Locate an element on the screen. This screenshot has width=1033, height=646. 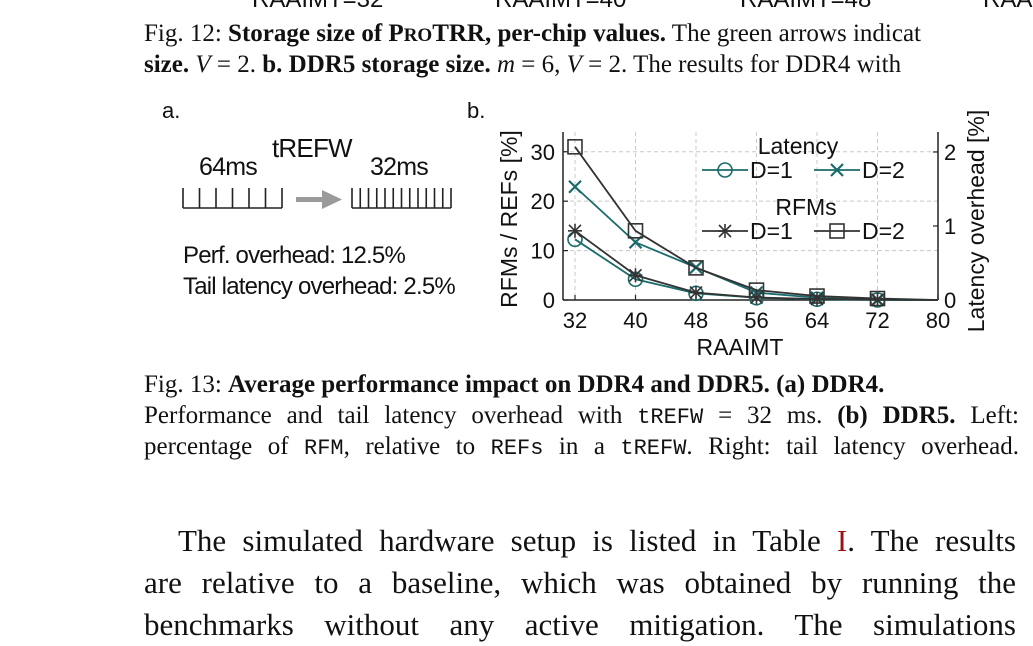
caption-text: = 2. The results for DDR4 with is located at coordinates (741, 64).